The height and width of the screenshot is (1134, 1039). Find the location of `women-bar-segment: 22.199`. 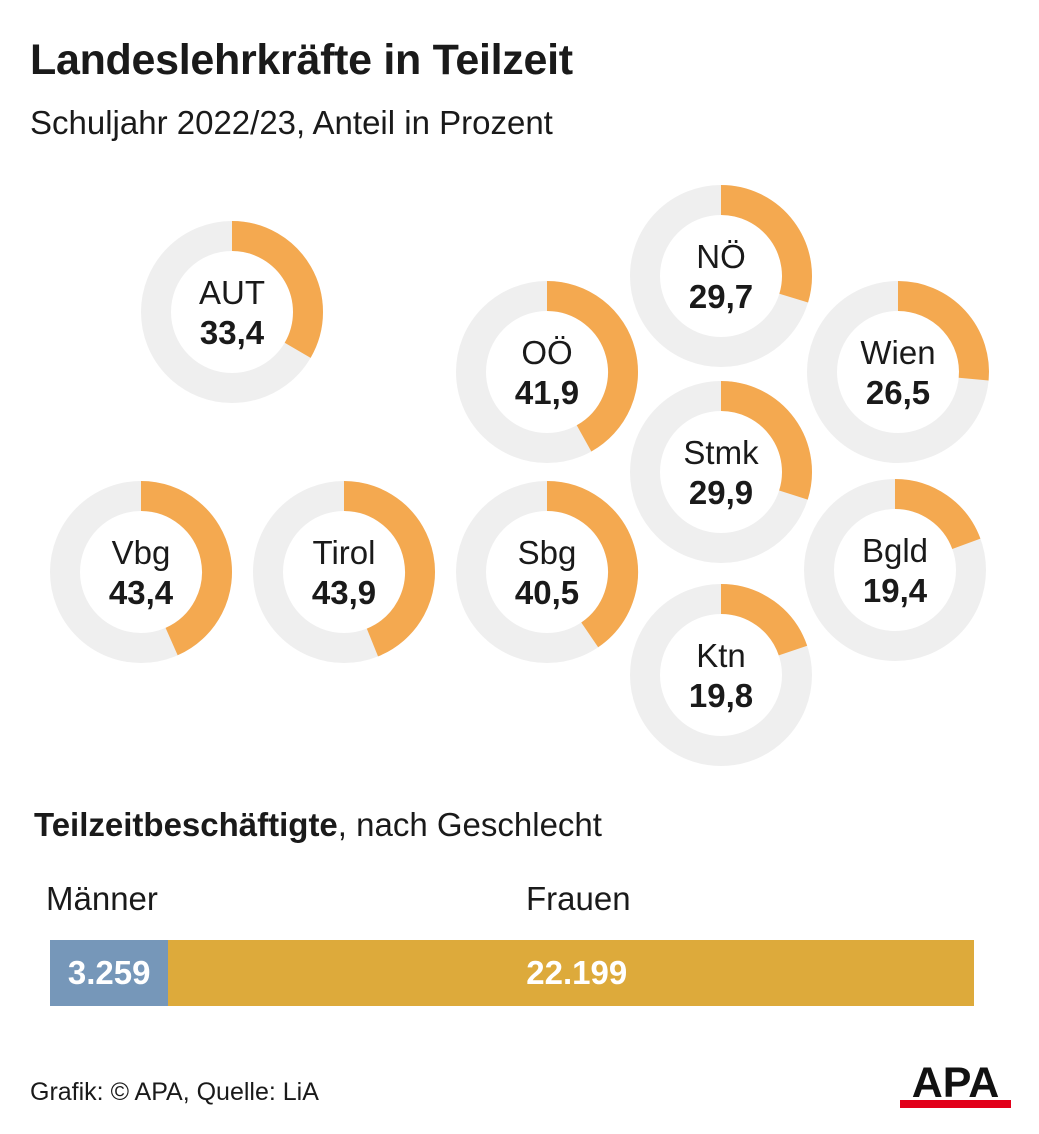

women-bar-segment: 22.199 is located at coordinates (571, 973).